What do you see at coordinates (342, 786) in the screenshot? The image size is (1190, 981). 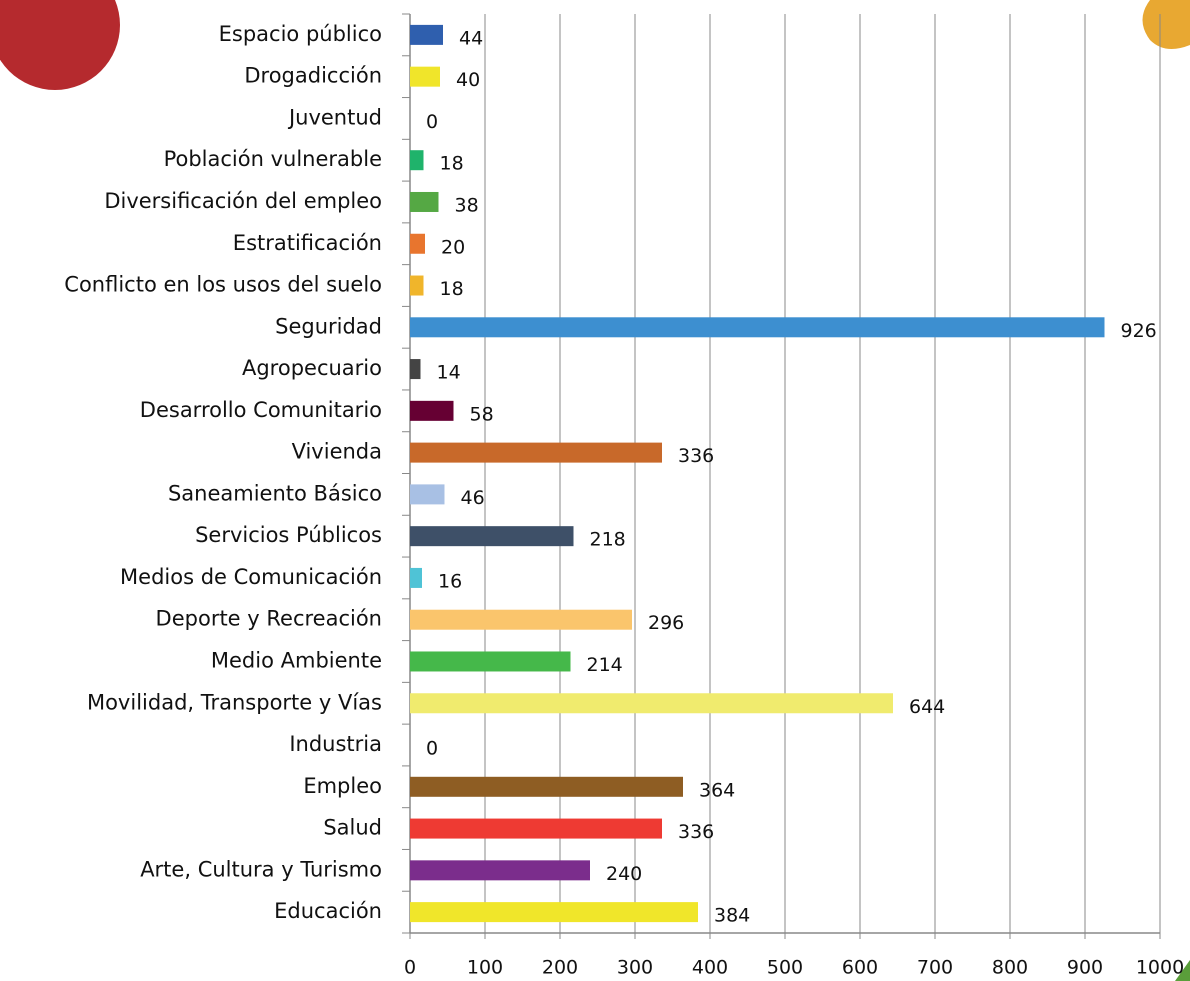 I see `y-tick-label: Empleo` at bounding box center [342, 786].